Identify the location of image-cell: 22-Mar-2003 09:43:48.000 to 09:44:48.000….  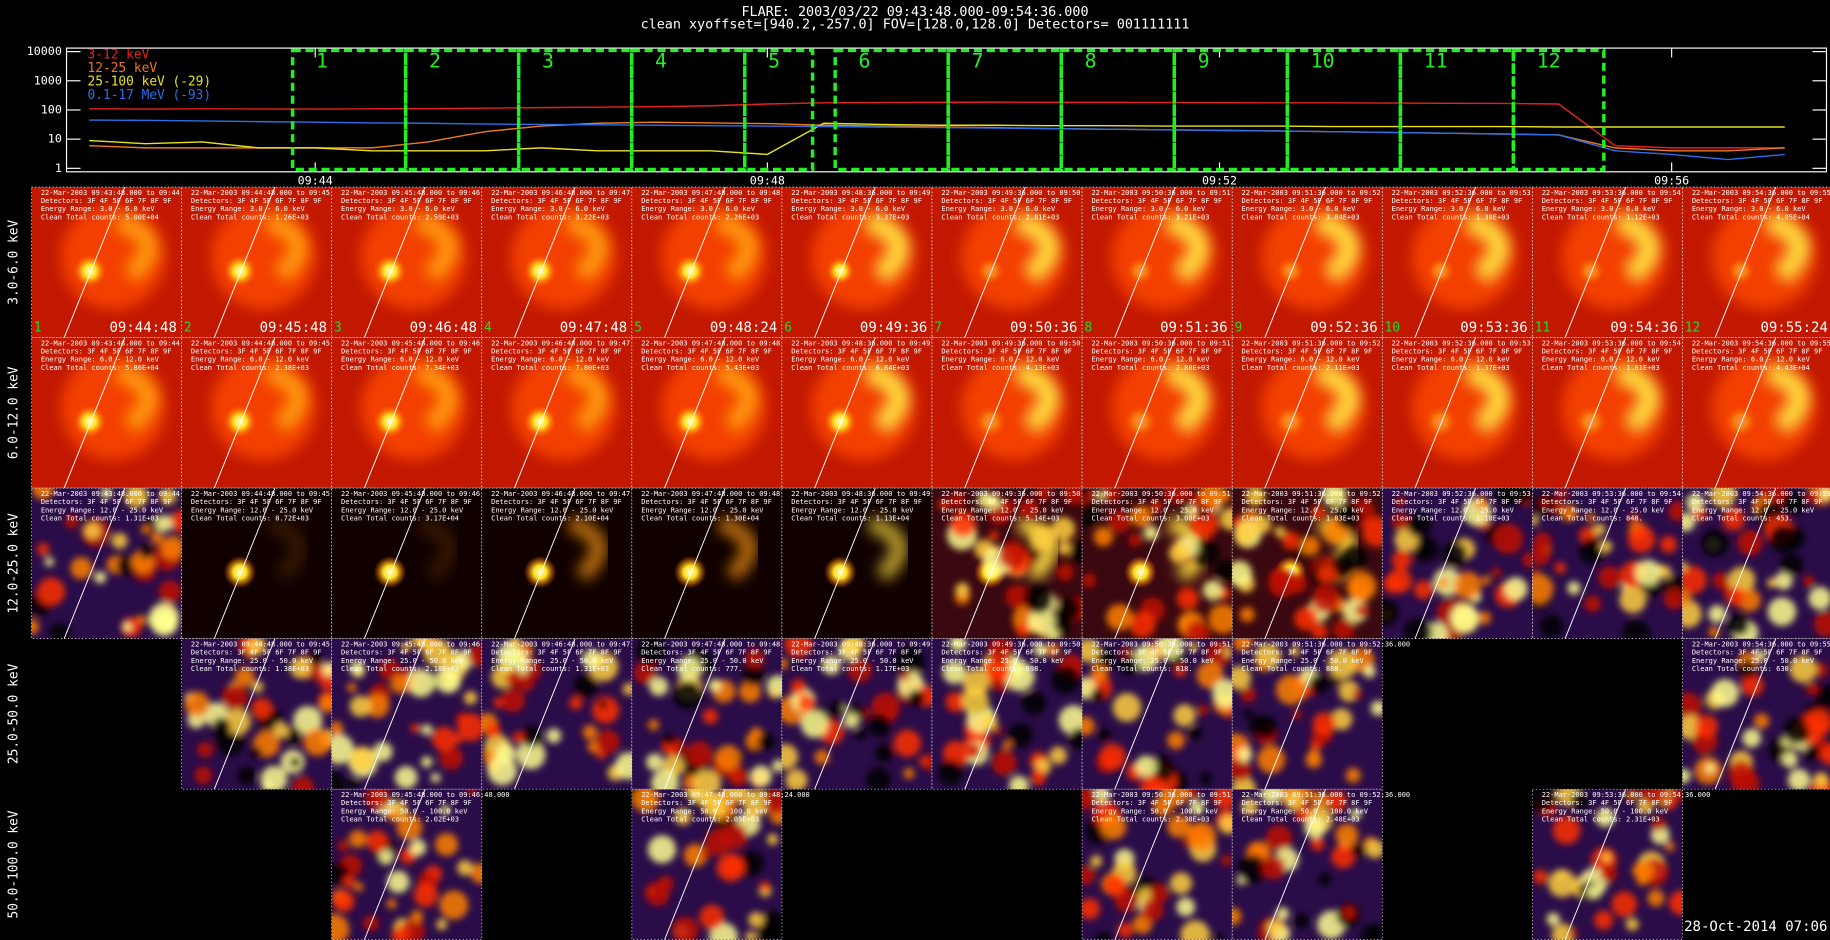
(120, 563).